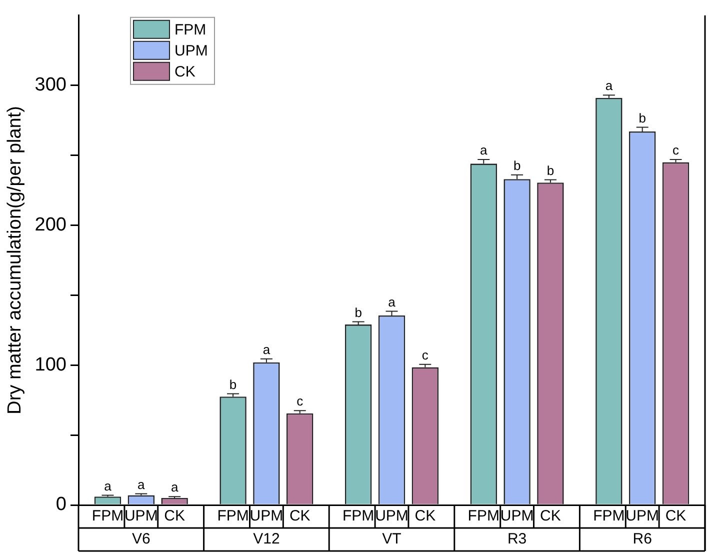 Image resolution: width=708 pixels, height=553 pixels. What do you see at coordinates (392, 539) in the screenshot?
I see `x-tick-label: VT` at bounding box center [392, 539].